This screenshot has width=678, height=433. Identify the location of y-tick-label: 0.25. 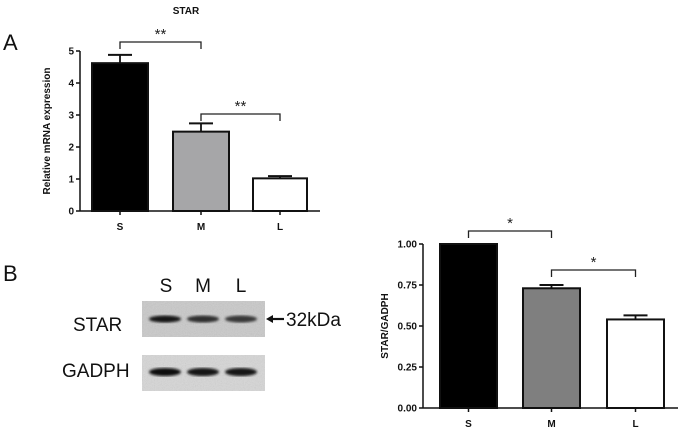
(408, 368).